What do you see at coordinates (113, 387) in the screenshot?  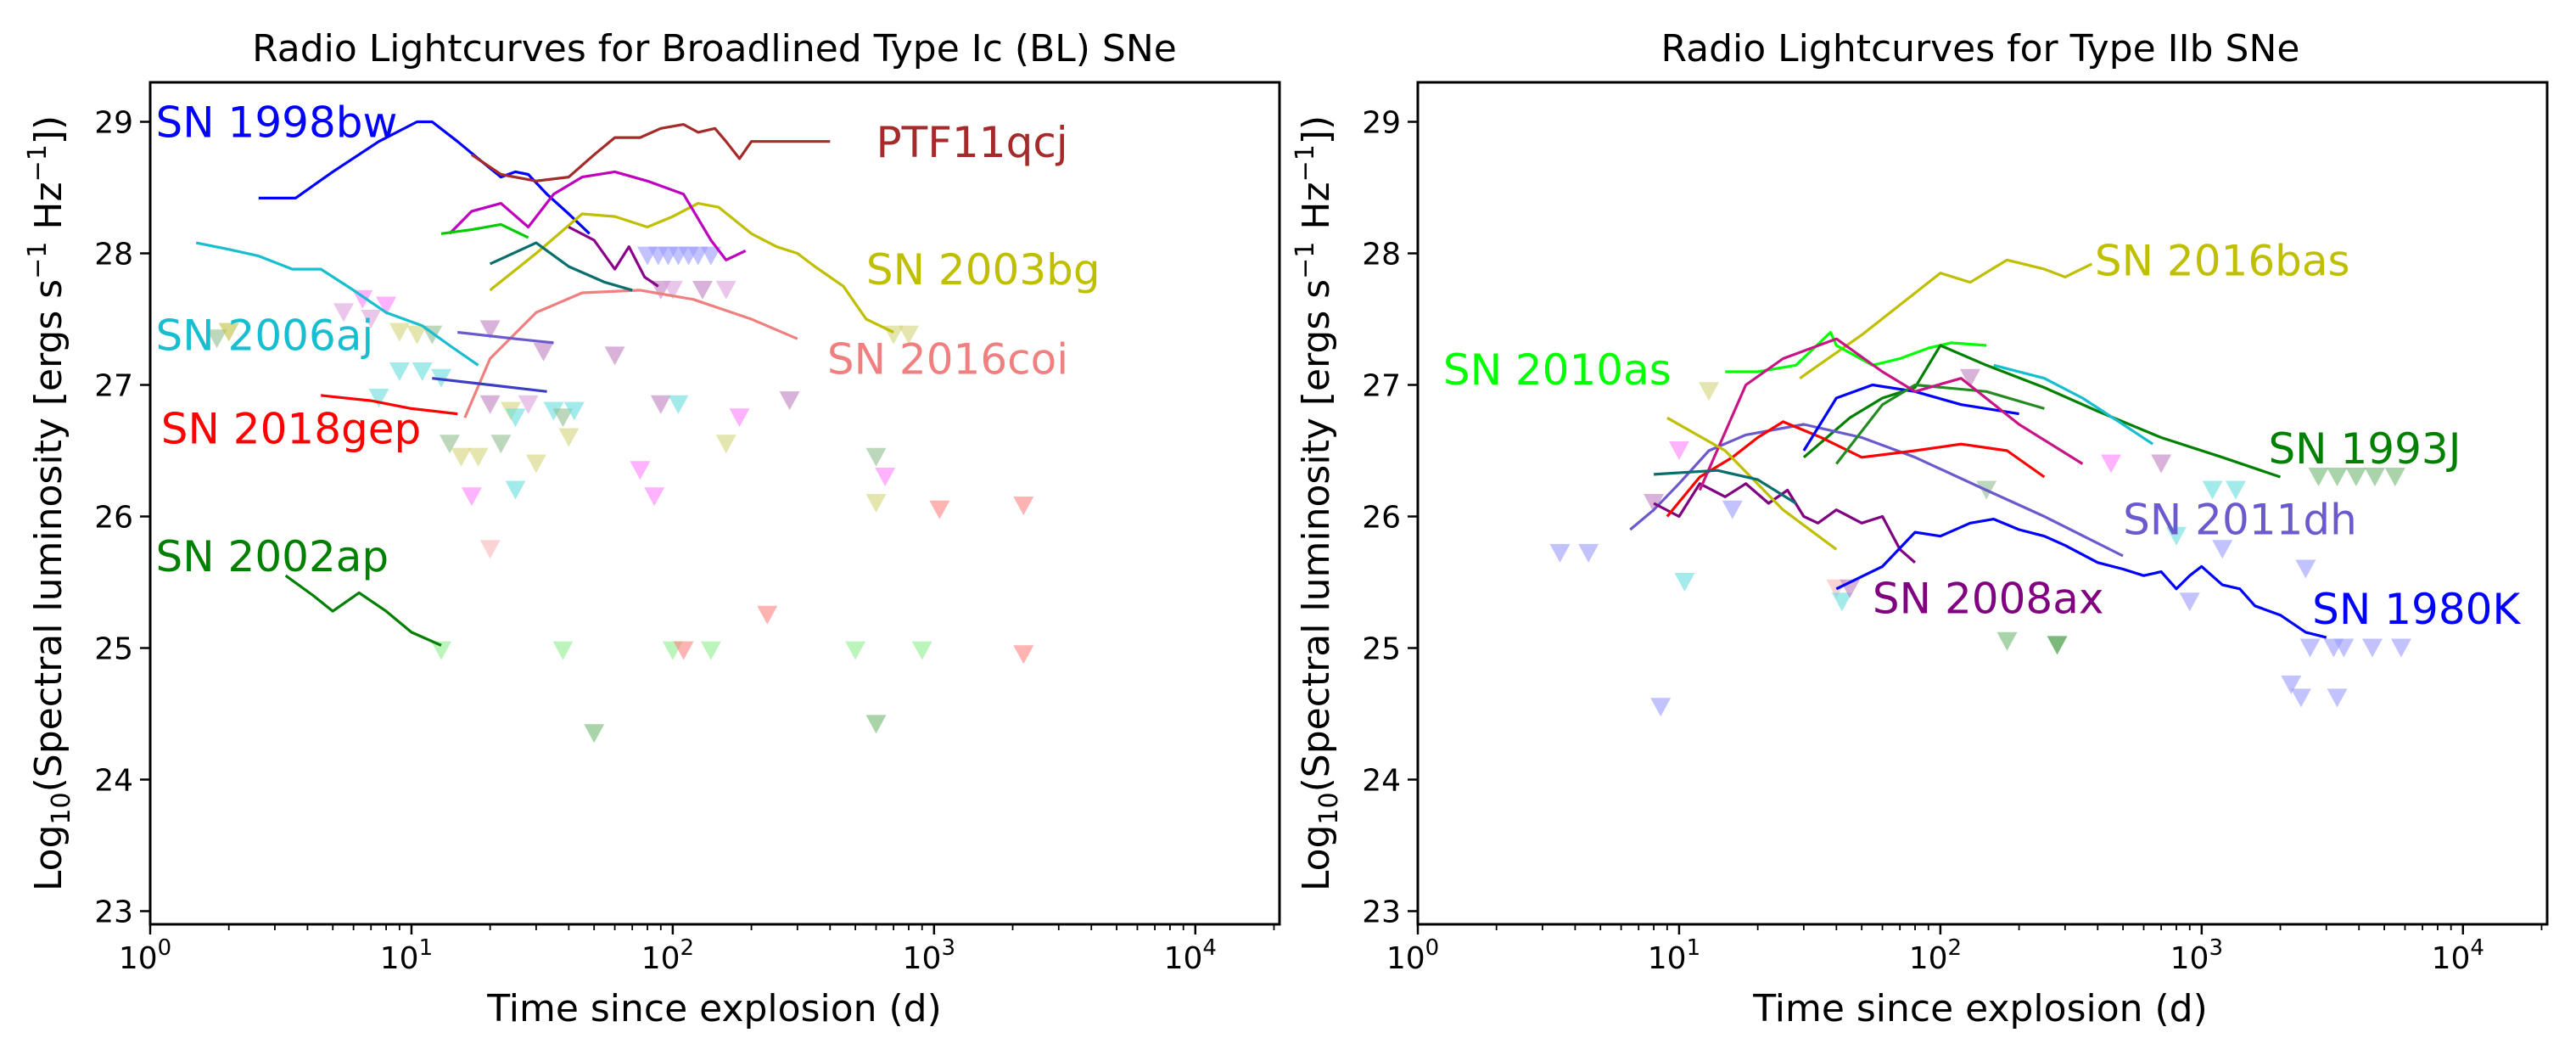 I see `left-ytick-label: 27` at bounding box center [113, 387].